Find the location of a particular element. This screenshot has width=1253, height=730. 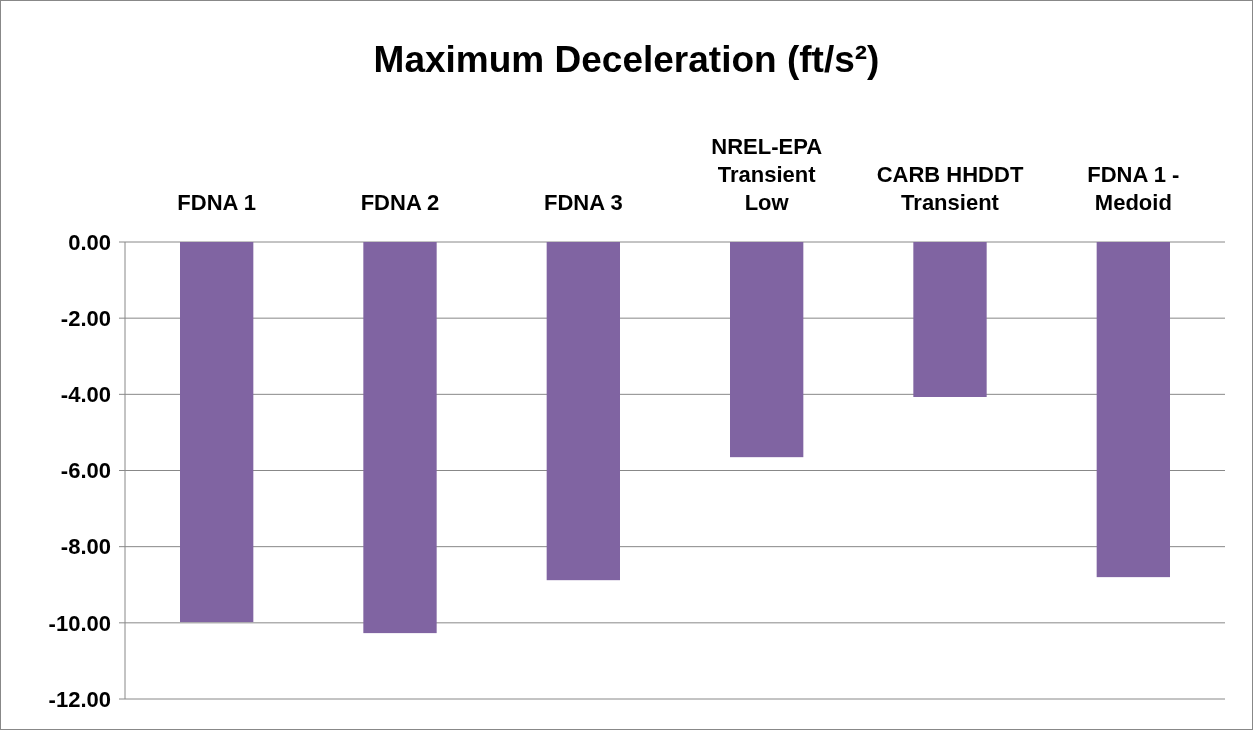

y-tick-label: -8.00 is located at coordinates (85, 547).